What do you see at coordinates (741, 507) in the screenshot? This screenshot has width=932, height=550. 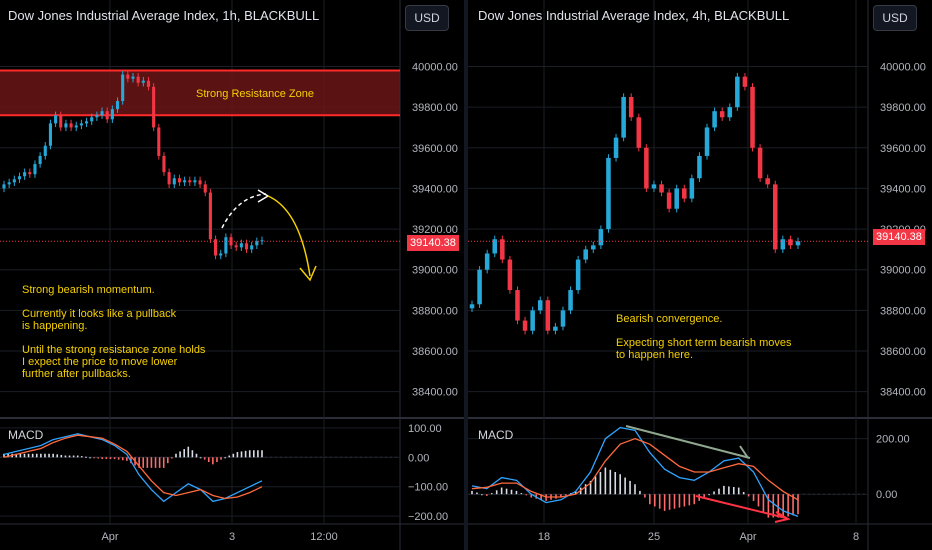 I see `histogram-falling-arrow` at bounding box center [741, 507].